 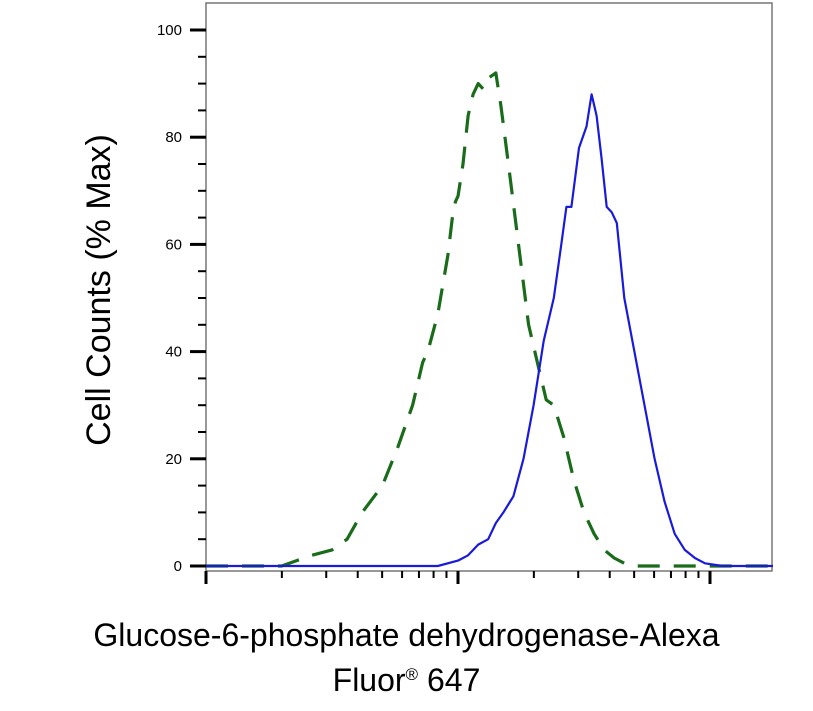 What do you see at coordinates (181, 298) in the screenshot?
I see `y-axis: 0 20 40 60 80 100` at bounding box center [181, 298].